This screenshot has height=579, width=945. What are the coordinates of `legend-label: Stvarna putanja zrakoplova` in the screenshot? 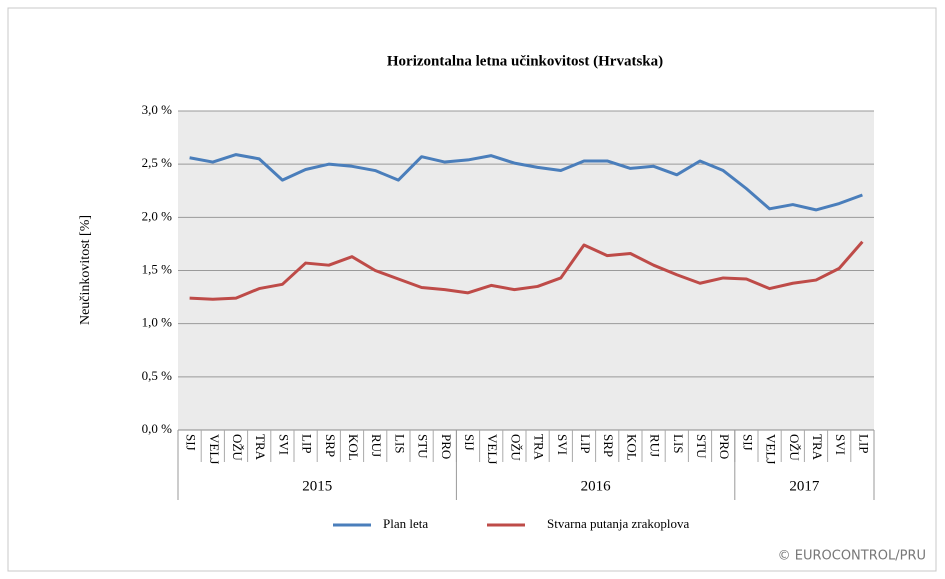 It's located at (618, 523).